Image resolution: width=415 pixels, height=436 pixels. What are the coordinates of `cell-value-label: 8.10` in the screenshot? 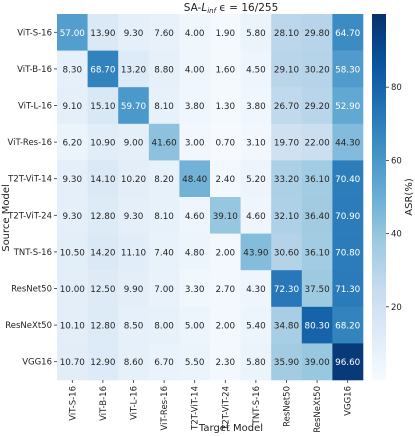 It's located at (164, 217).